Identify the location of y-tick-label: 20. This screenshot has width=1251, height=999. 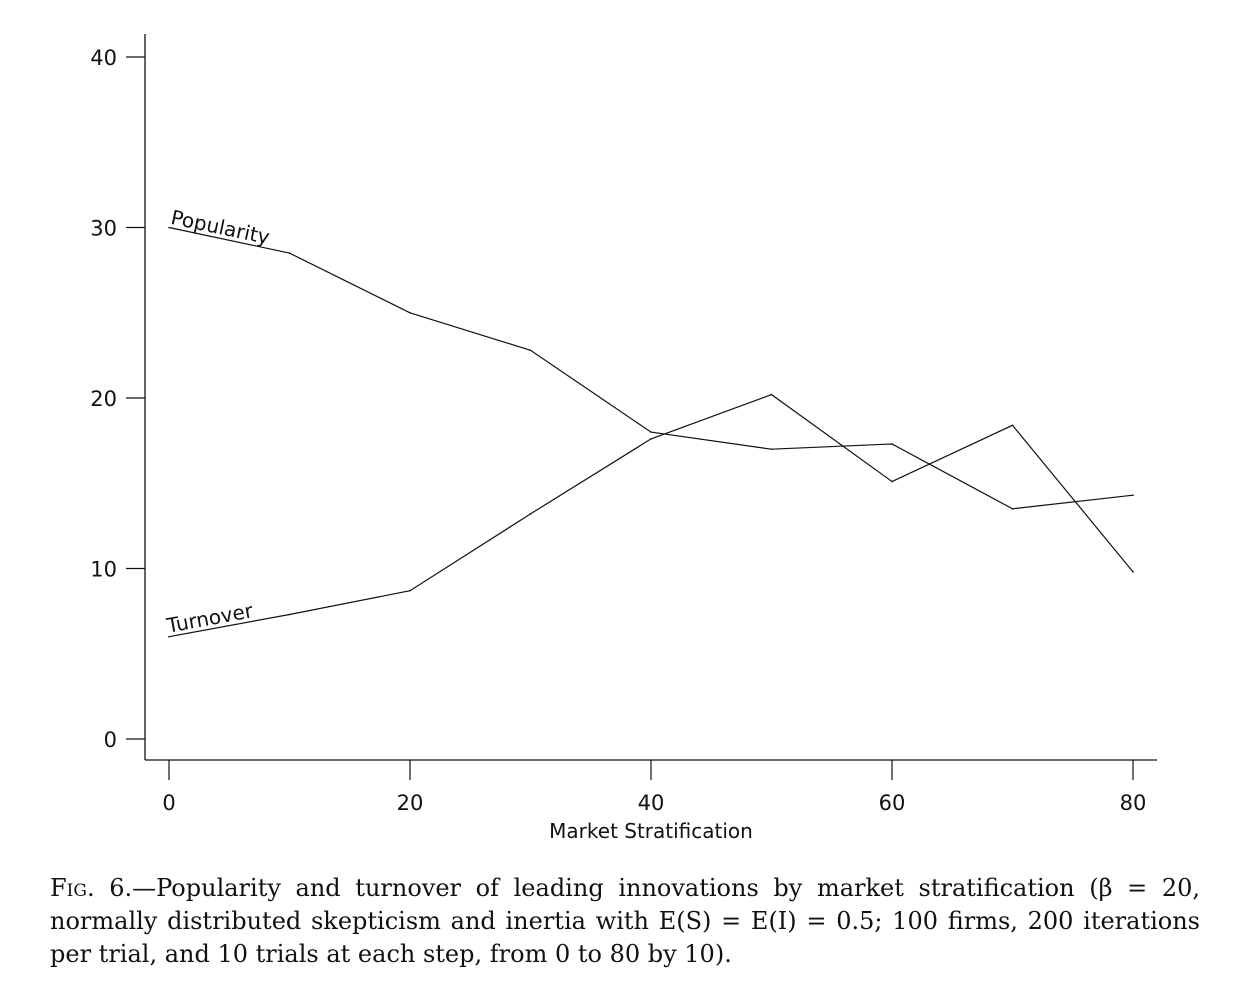
(103, 399).